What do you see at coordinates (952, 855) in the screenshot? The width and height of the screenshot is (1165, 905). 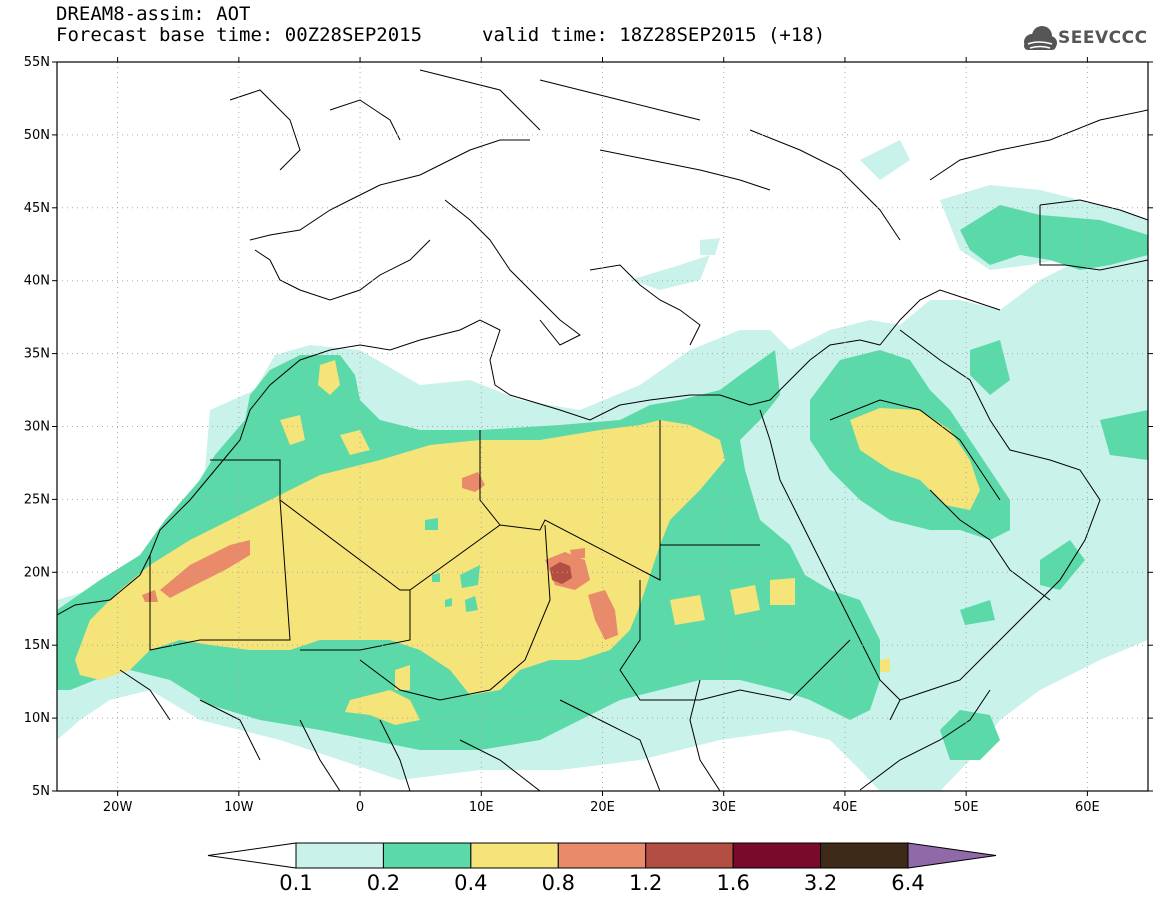 I see `colorbar-high-arrow` at bounding box center [952, 855].